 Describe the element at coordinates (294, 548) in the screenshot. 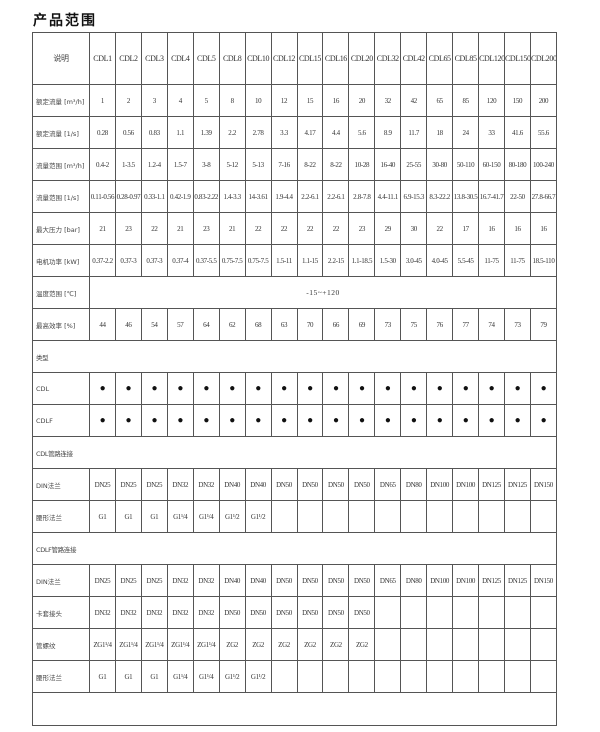

I see `table-row: CDLF管路连接` at that location.